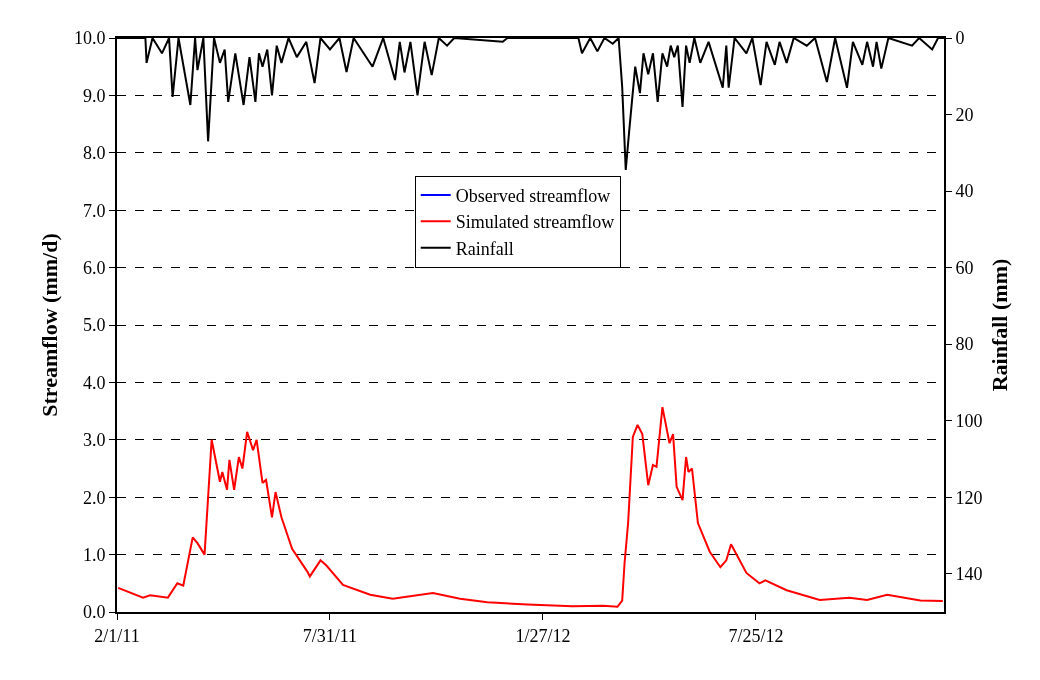  I want to click on y-tick-label: 2.0, so click(94, 497).